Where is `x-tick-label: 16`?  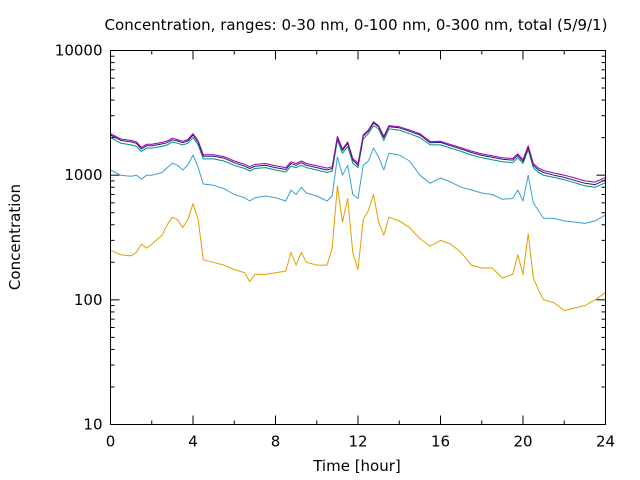 x-tick-label: 16 is located at coordinates (440, 442).